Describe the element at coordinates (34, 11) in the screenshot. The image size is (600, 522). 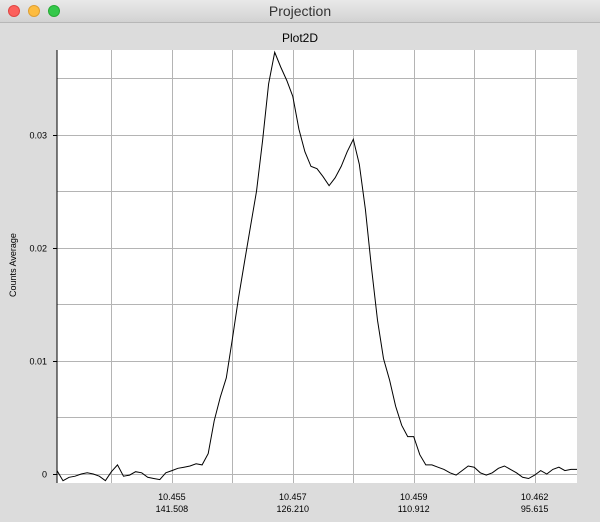
I see `minimize-window-button` at that location.